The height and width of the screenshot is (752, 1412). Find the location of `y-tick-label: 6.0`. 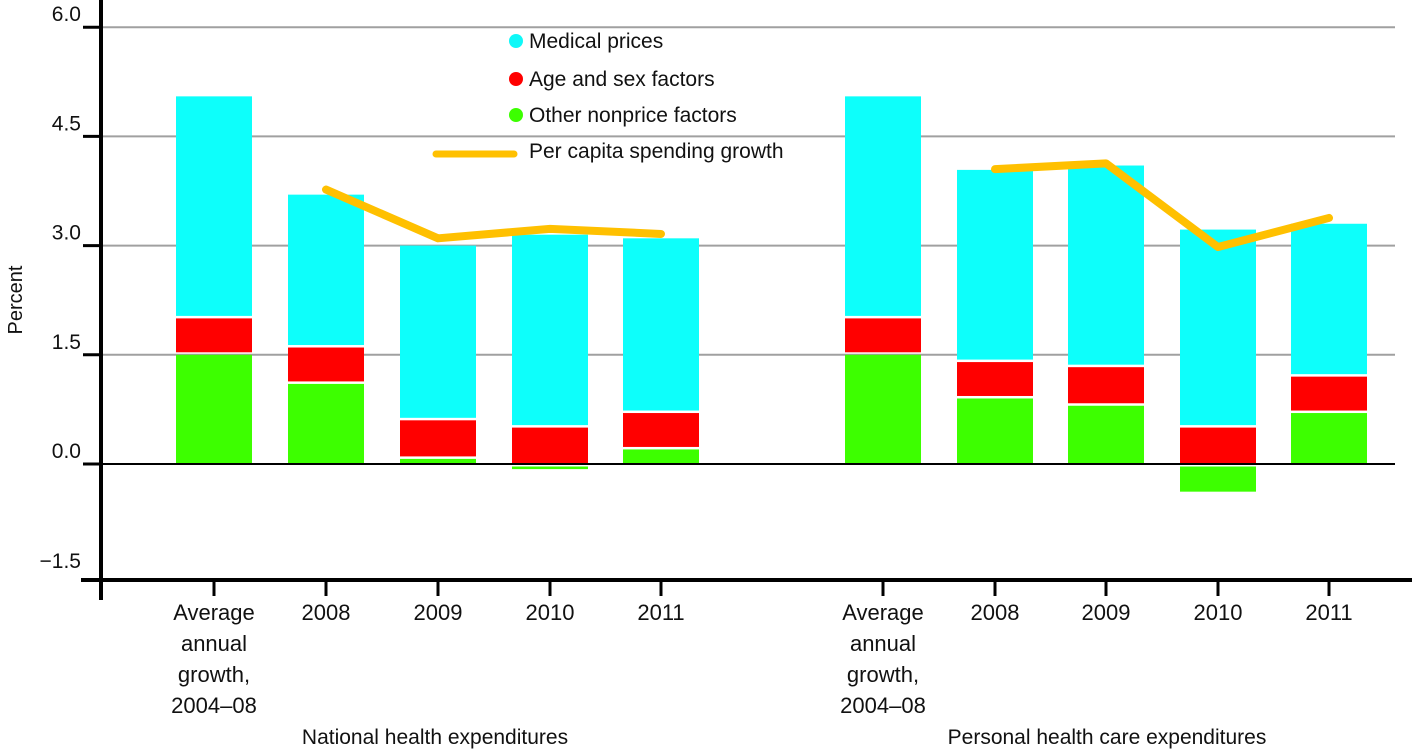

y-tick-label: 6.0 is located at coordinates (66, 14).